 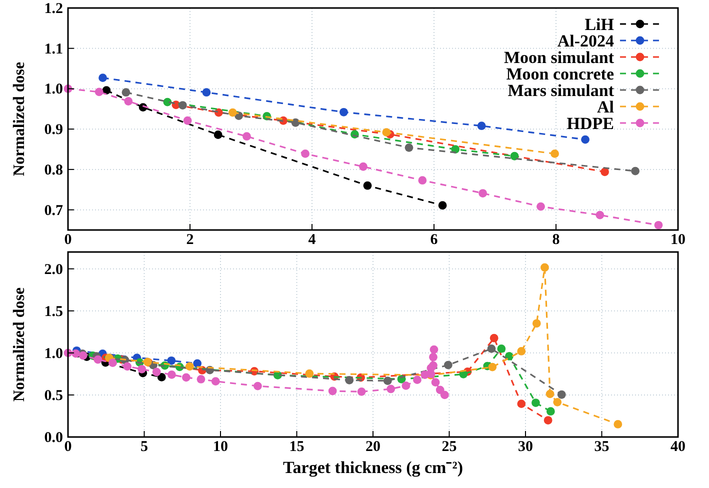 I want to click on y-tick-label: 1.5, so click(x=53, y=312).